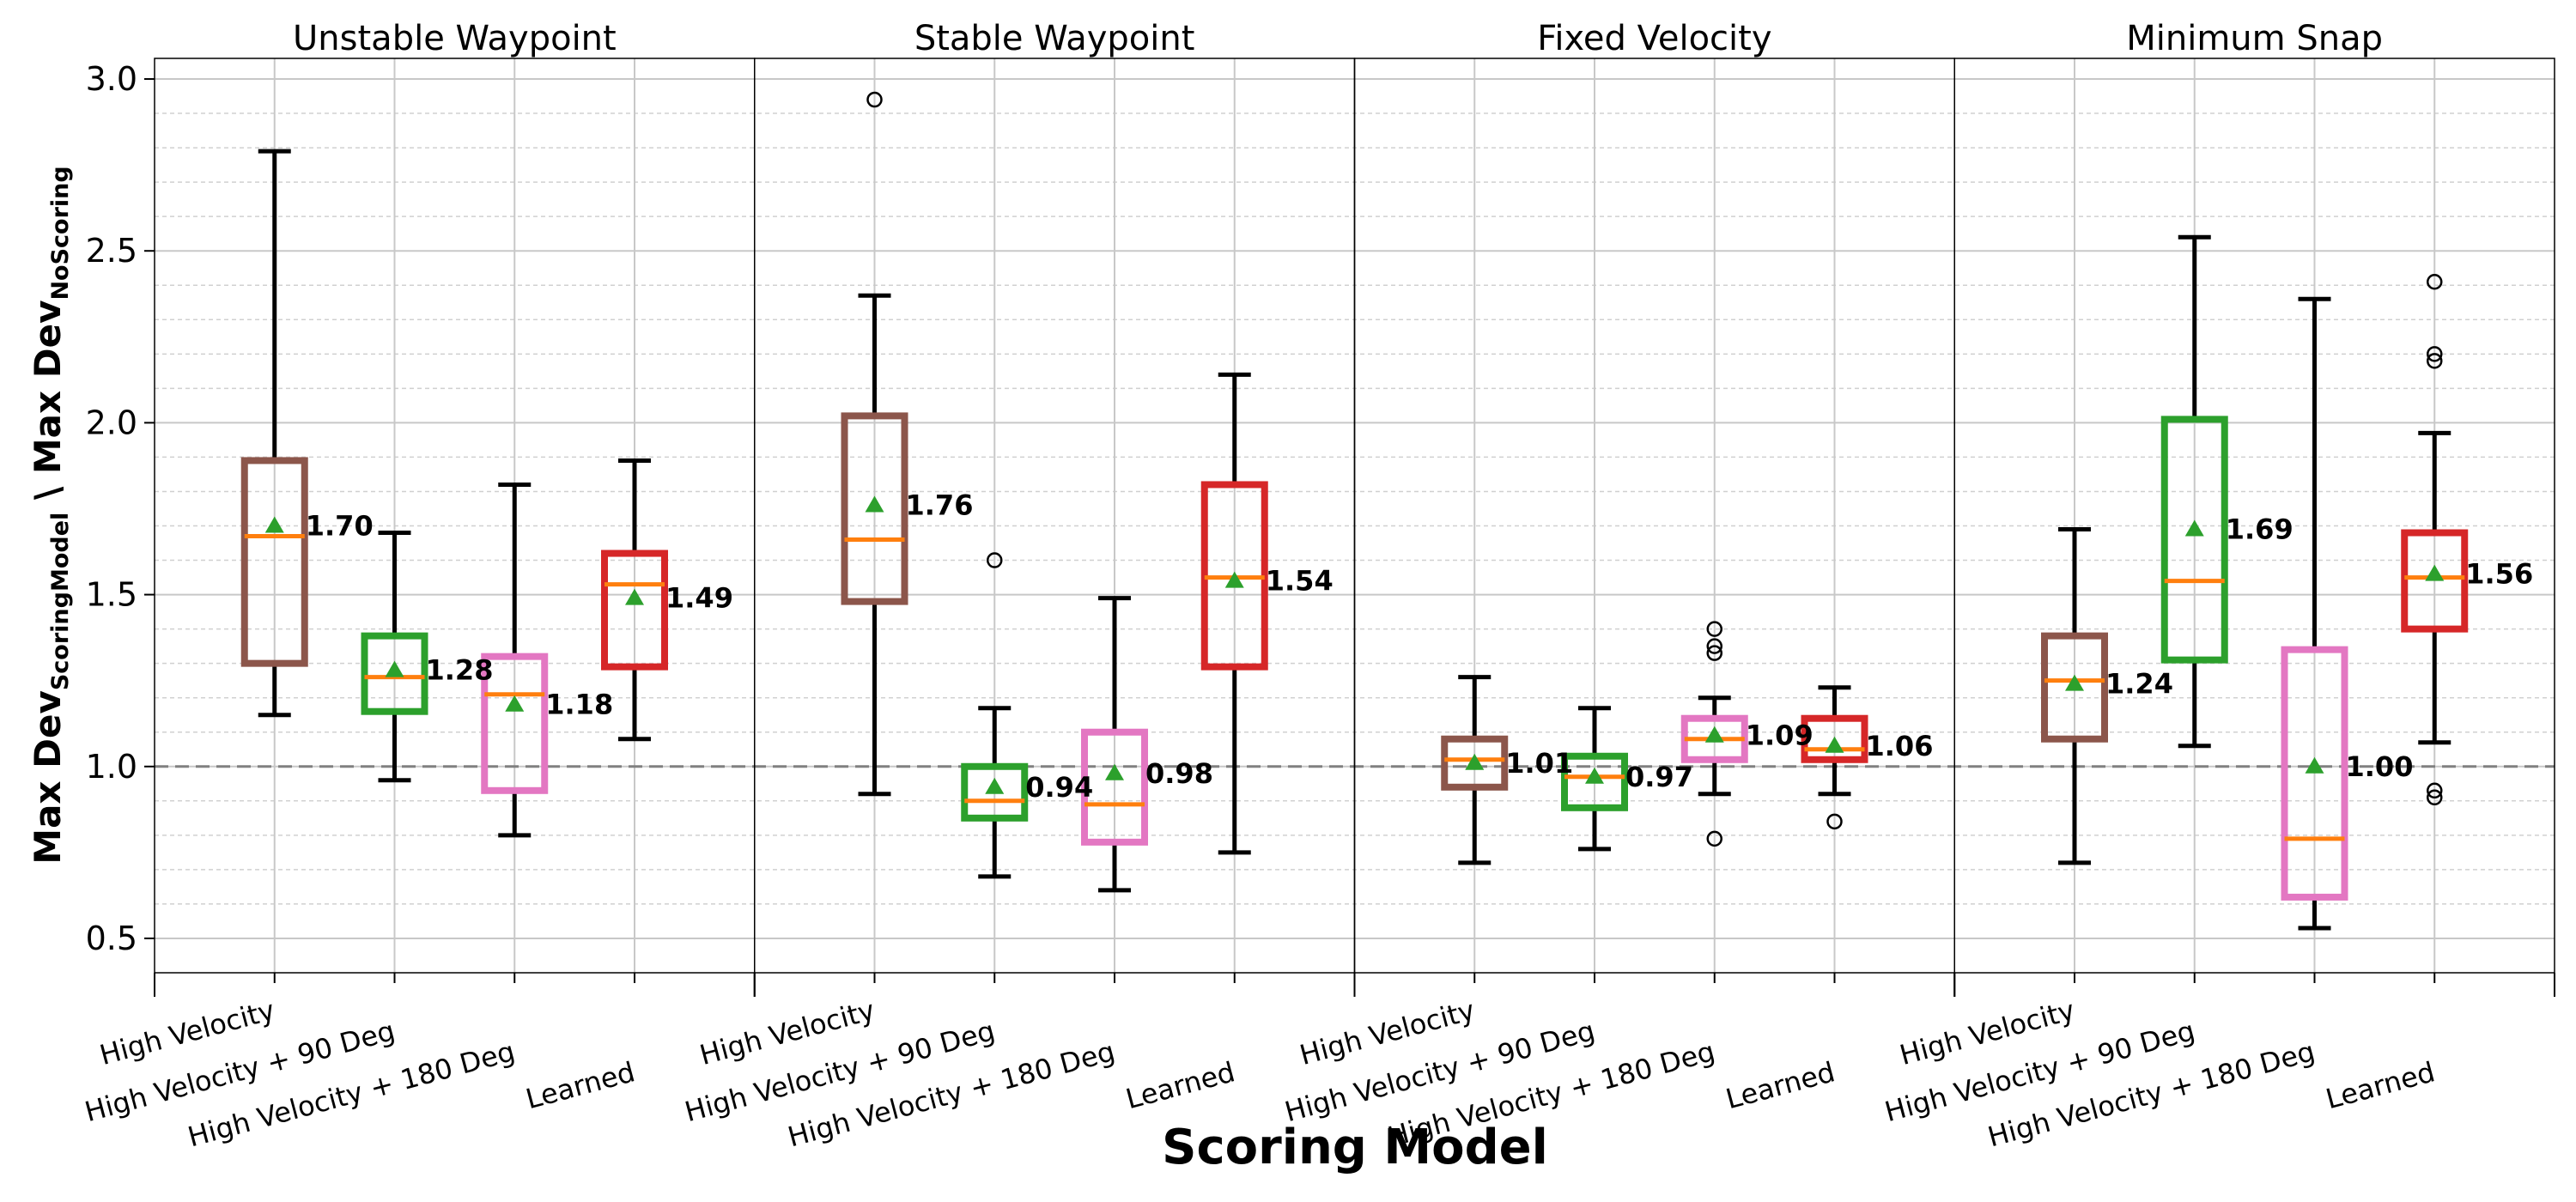  I want to click on mean-value-label: 1.06, so click(1900, 746).